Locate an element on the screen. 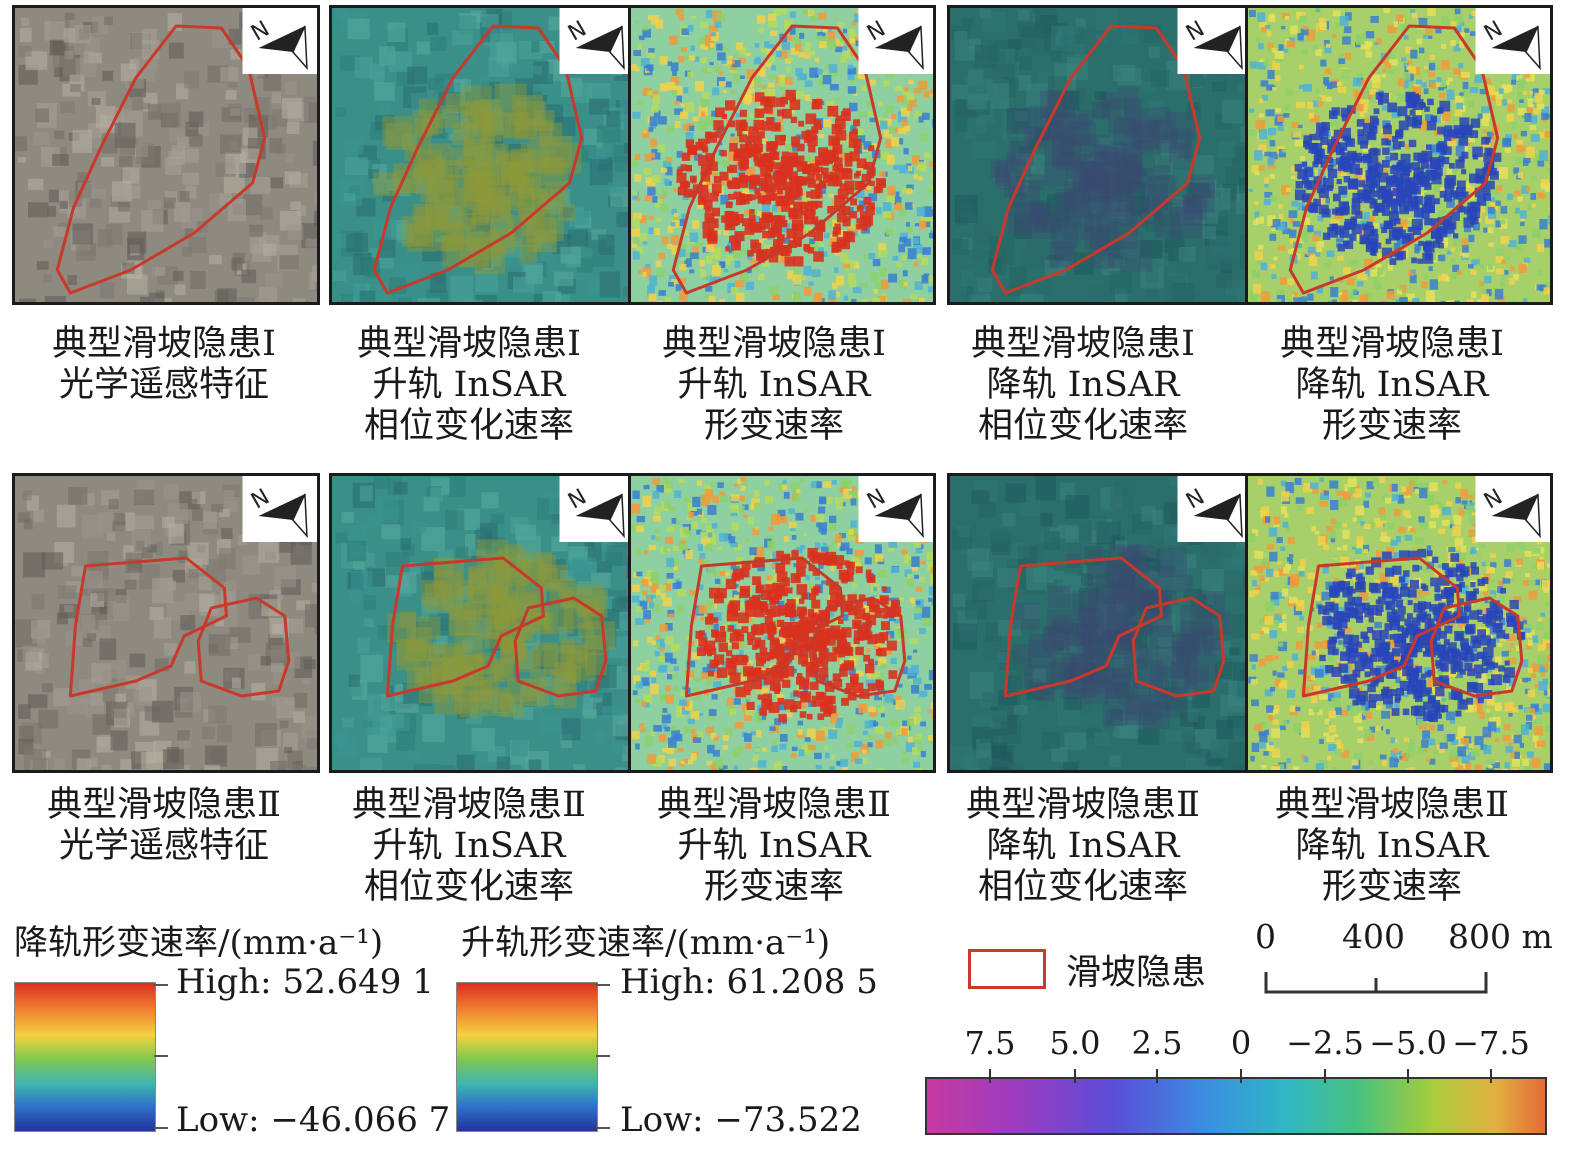 The width and height of the screenshot is (1575, 1151). map-panel-3: N is located at coordinates (782, 155).